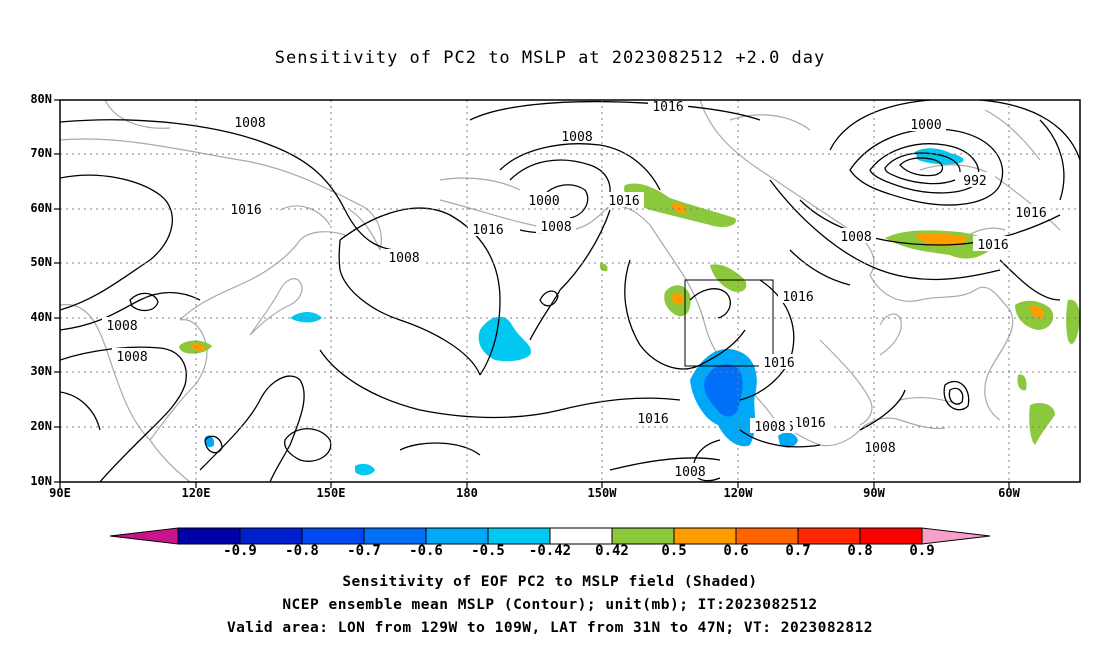  I want to click on colorbar, so click(550, 536).